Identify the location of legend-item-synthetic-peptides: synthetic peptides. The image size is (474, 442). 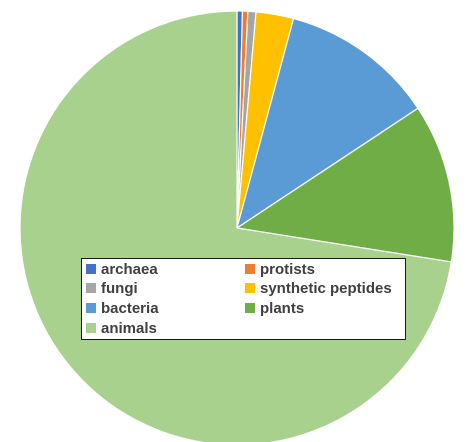
(318, 288).